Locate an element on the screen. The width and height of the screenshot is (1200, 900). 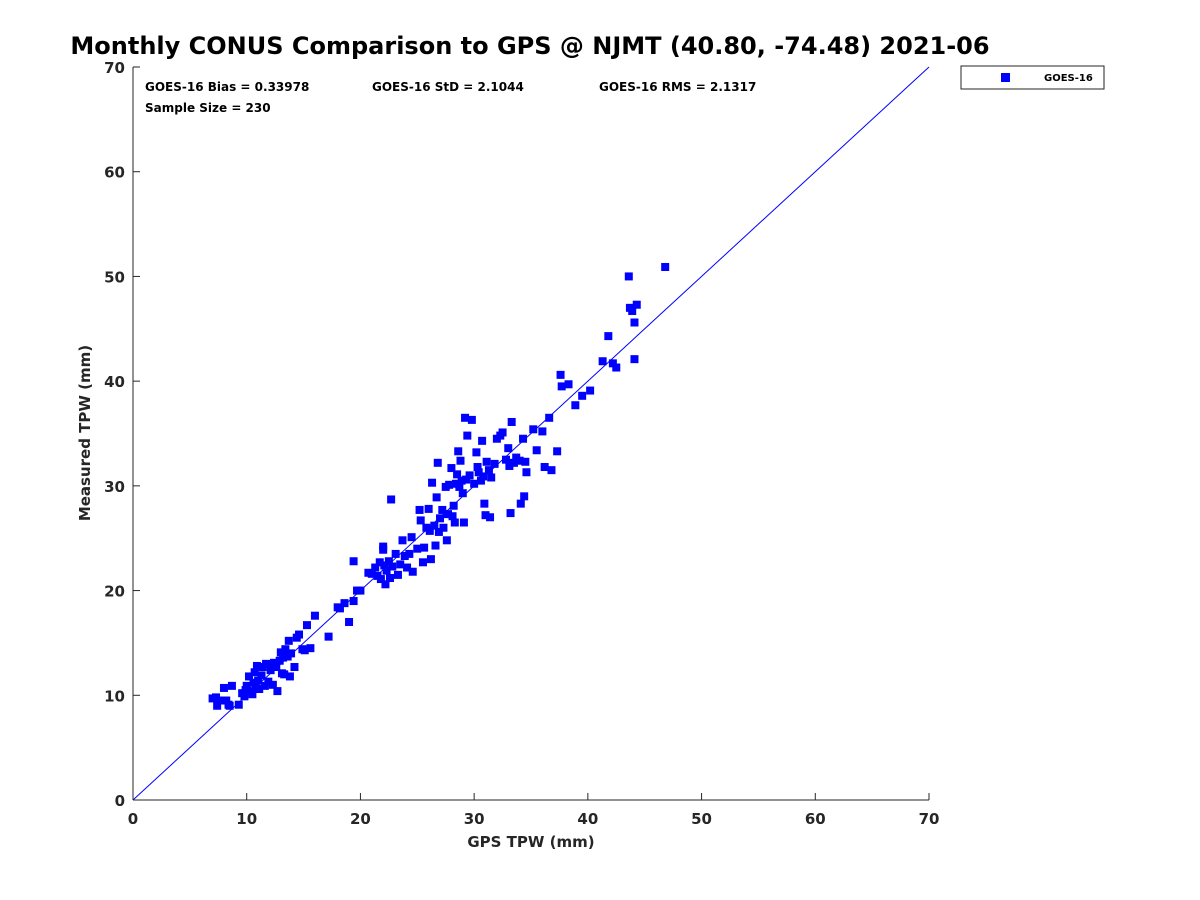
y-tick-label: 30 is located at coordinates (114, 487).